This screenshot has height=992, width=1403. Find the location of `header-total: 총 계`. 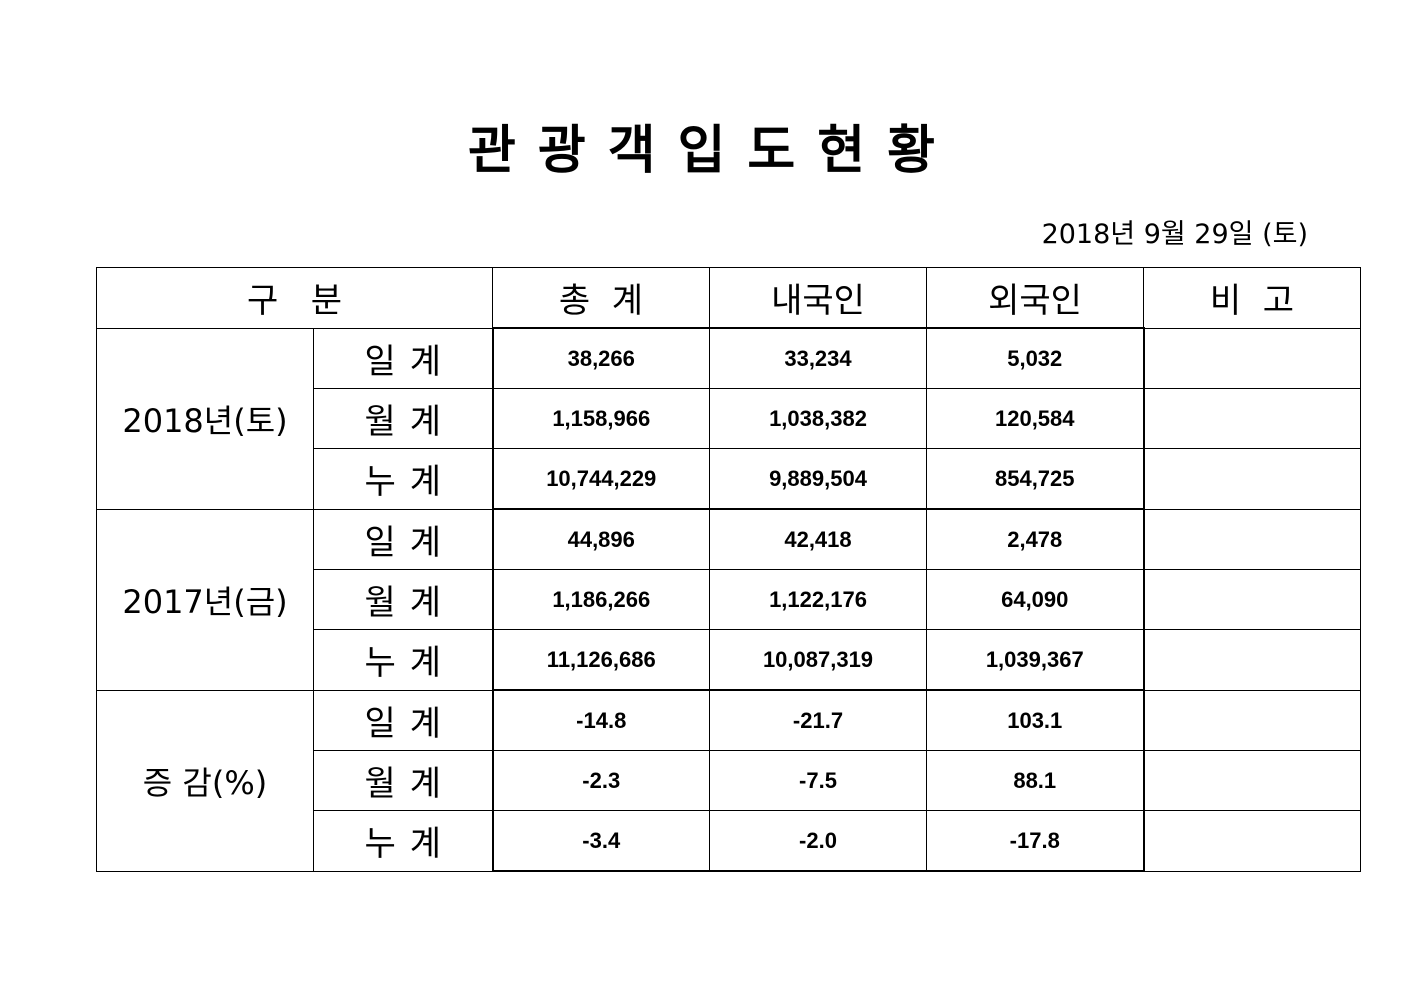

header-total: 총 계 is located at coordinates (601, 298).